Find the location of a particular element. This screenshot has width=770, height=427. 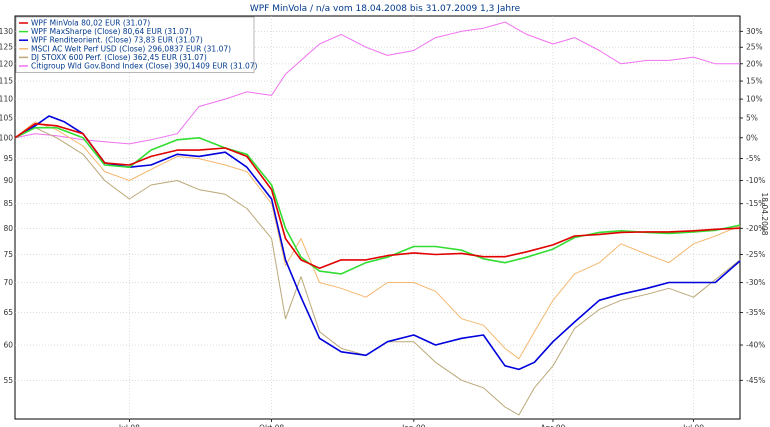

y-left-tick-label: 70 is located at coordinates (8, 282).